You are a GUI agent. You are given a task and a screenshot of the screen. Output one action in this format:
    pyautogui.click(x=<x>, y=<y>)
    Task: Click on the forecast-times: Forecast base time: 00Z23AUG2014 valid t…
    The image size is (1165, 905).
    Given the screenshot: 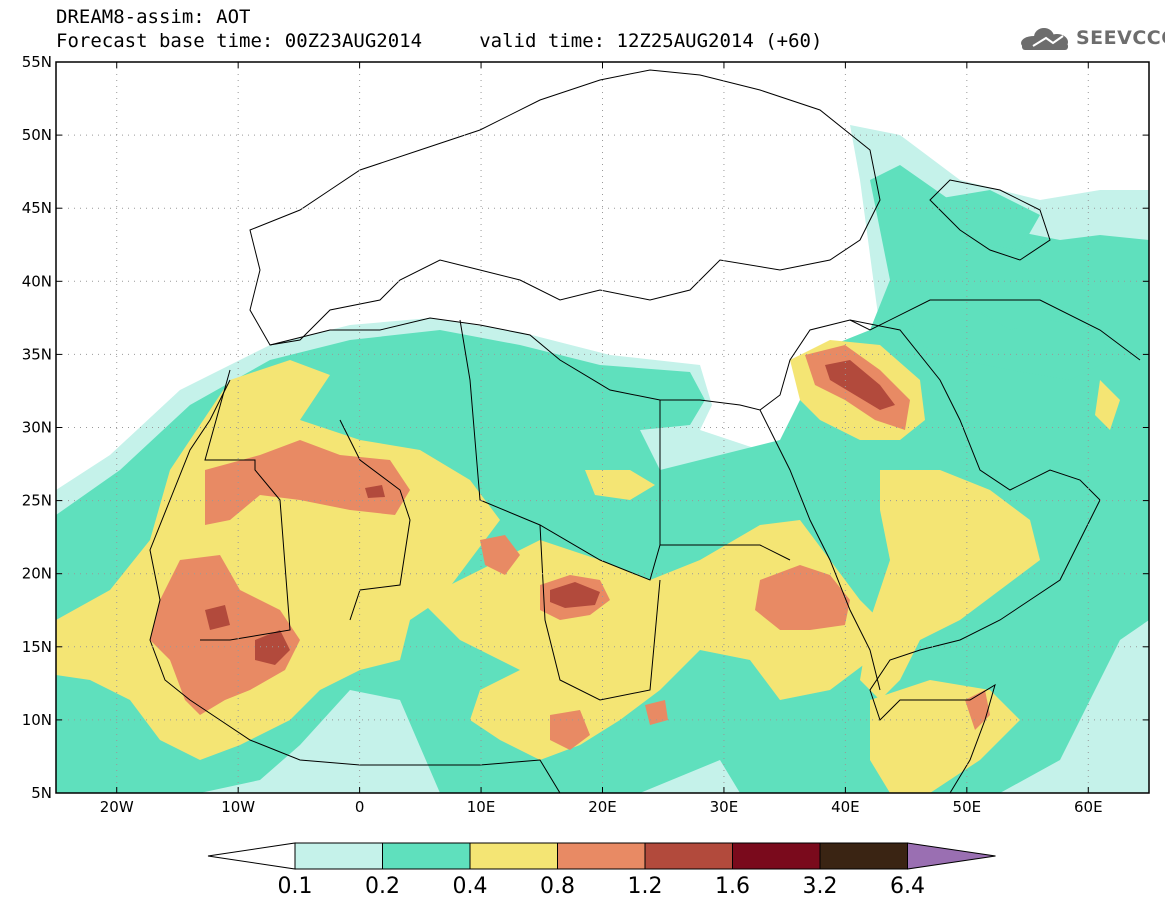 What is the action you would take?
    pyautogui.click(x=439, y=41)
    